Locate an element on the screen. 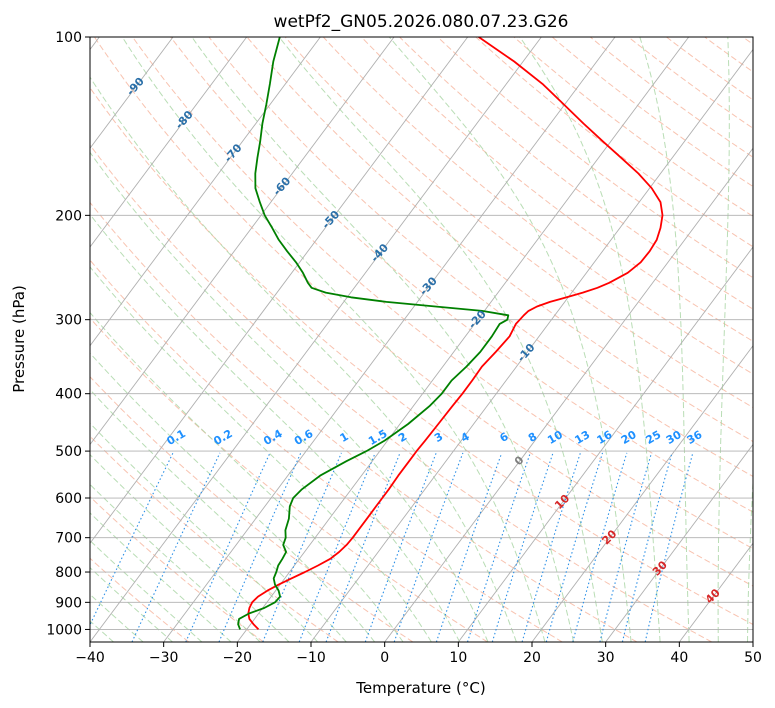 The height and width of the screenshot is (708, 775). y-tick-label: 500 is located at coordinates (68, 452).